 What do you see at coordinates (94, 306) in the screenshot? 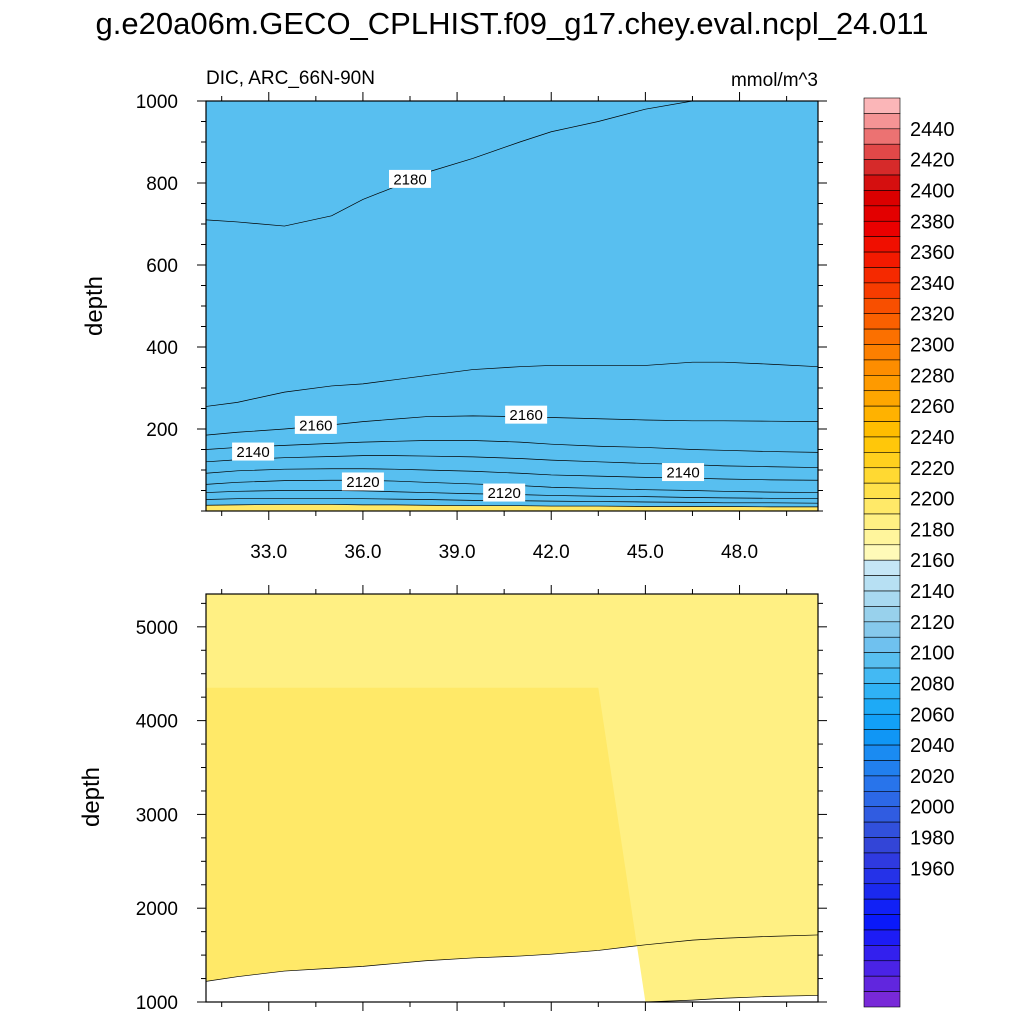
I see `upper-ylabel: depth` at bounding box center [94, 306].